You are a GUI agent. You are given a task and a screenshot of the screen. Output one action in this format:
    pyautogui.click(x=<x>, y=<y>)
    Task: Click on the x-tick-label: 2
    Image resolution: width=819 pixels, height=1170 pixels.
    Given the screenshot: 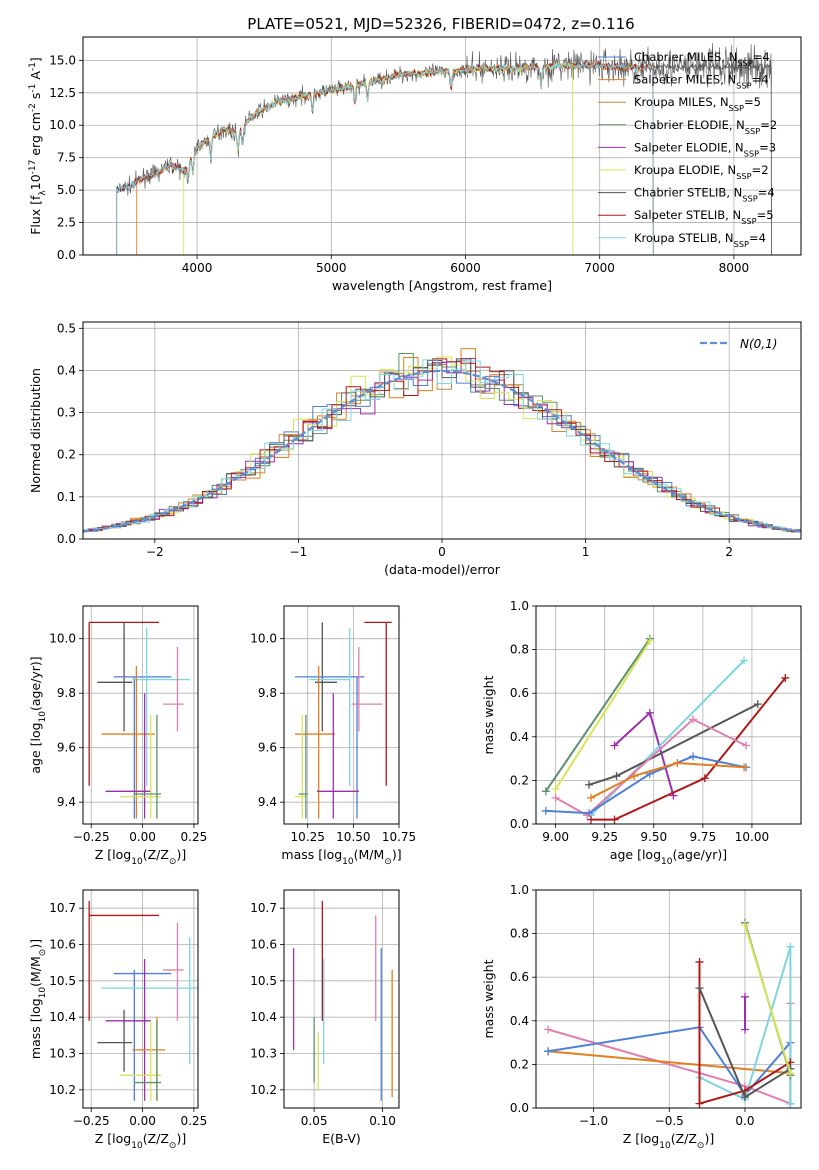 What is the action you would take?
    pyautogui.click(x=729, y=552)
    